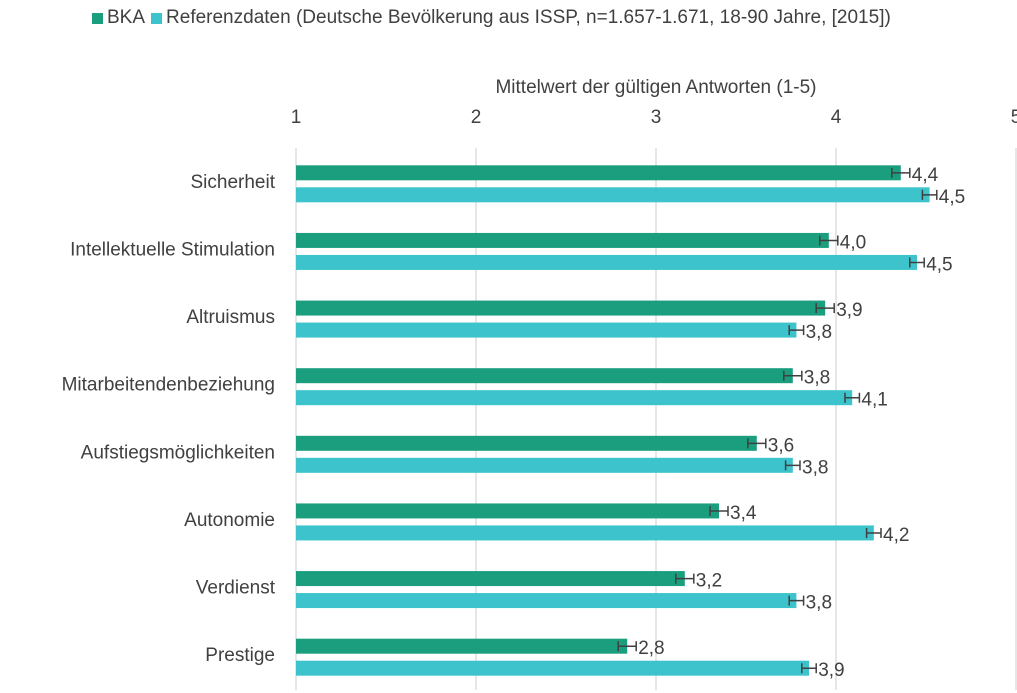 The image size is (1017, 693). Describe the element at coordinates (651, 648) in the screenshot. I see `data-label: 2,8` at that location.